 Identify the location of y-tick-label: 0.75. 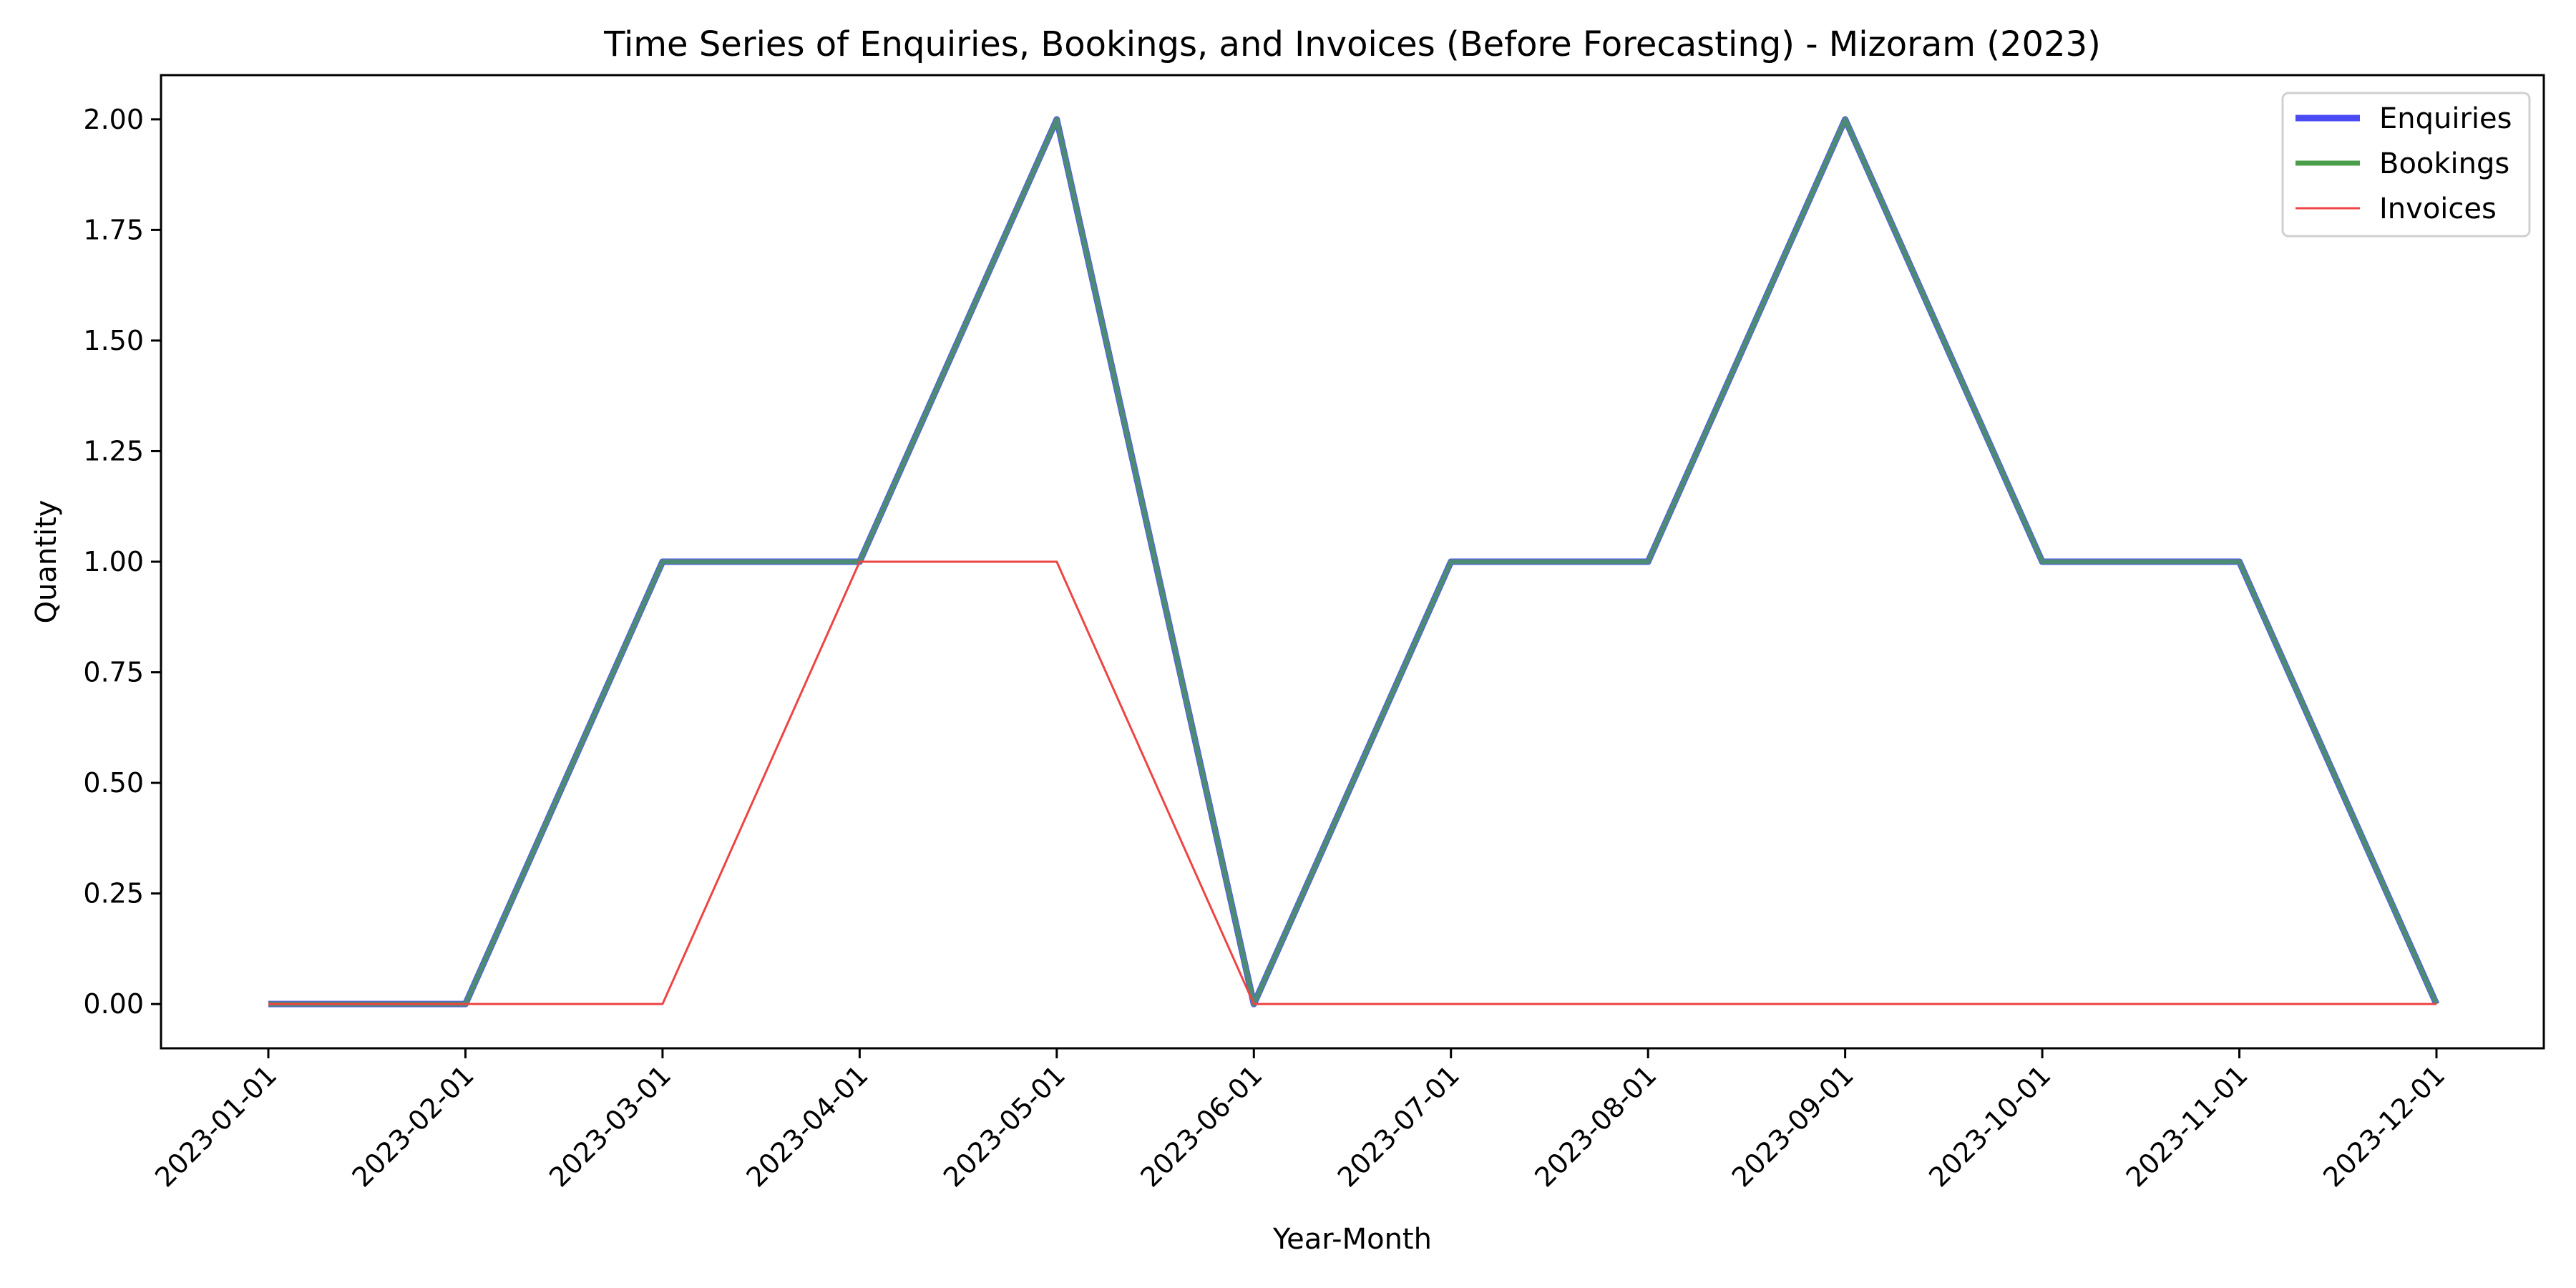
(113, 672).